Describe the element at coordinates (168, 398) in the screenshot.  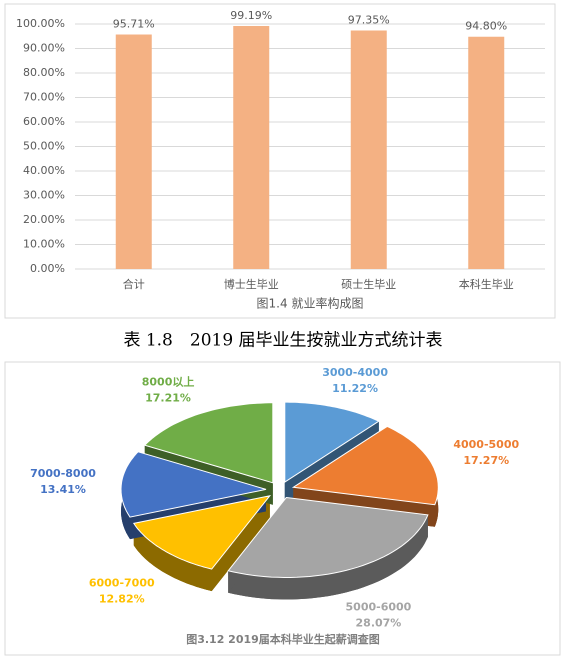
I see `data-label: 17.21%` at that location.